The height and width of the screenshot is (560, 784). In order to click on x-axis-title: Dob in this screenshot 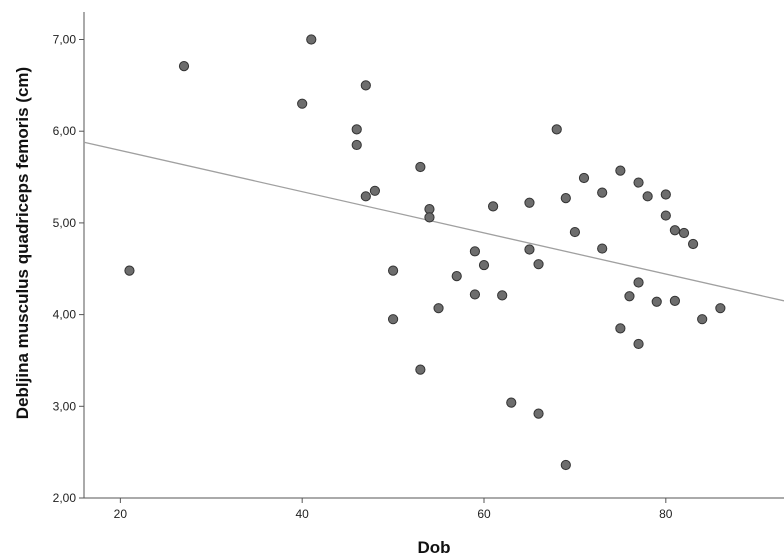, I will do `click(433, 547)`.